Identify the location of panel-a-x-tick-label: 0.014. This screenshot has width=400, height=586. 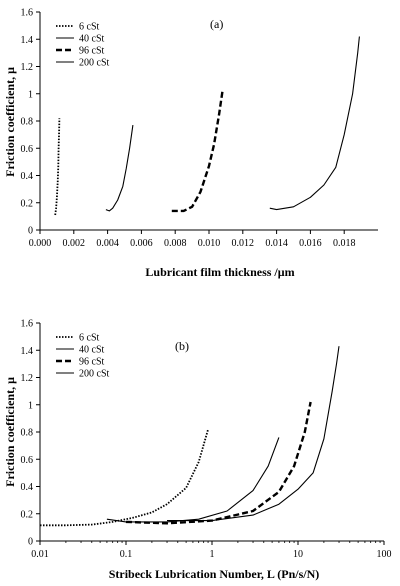
(276, 243).